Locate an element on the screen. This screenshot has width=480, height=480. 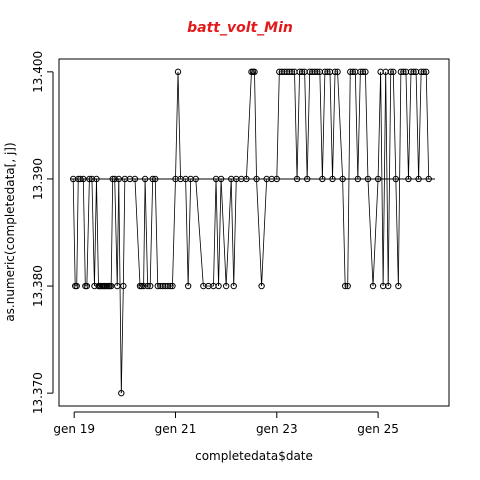
x-tick-label: gen 19 is located at coordinates (74, 429).